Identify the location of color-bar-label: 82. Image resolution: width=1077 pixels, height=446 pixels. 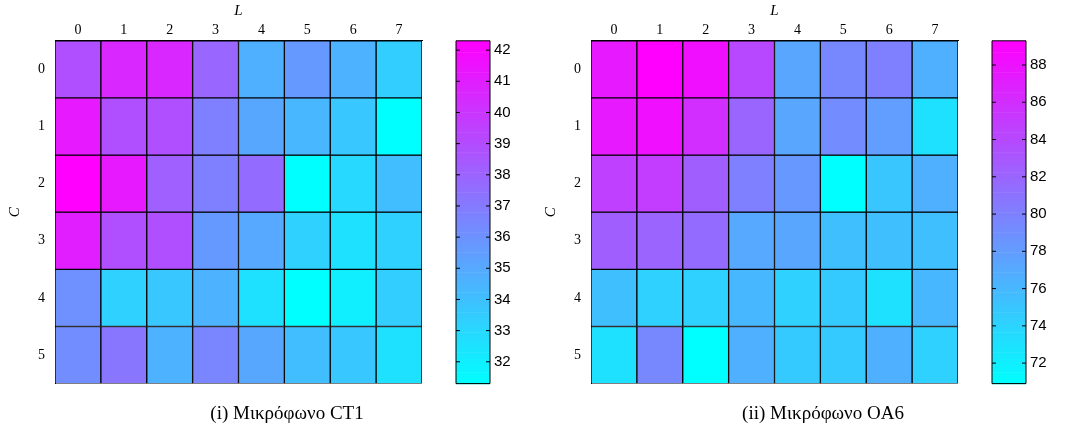
(1038, 175).